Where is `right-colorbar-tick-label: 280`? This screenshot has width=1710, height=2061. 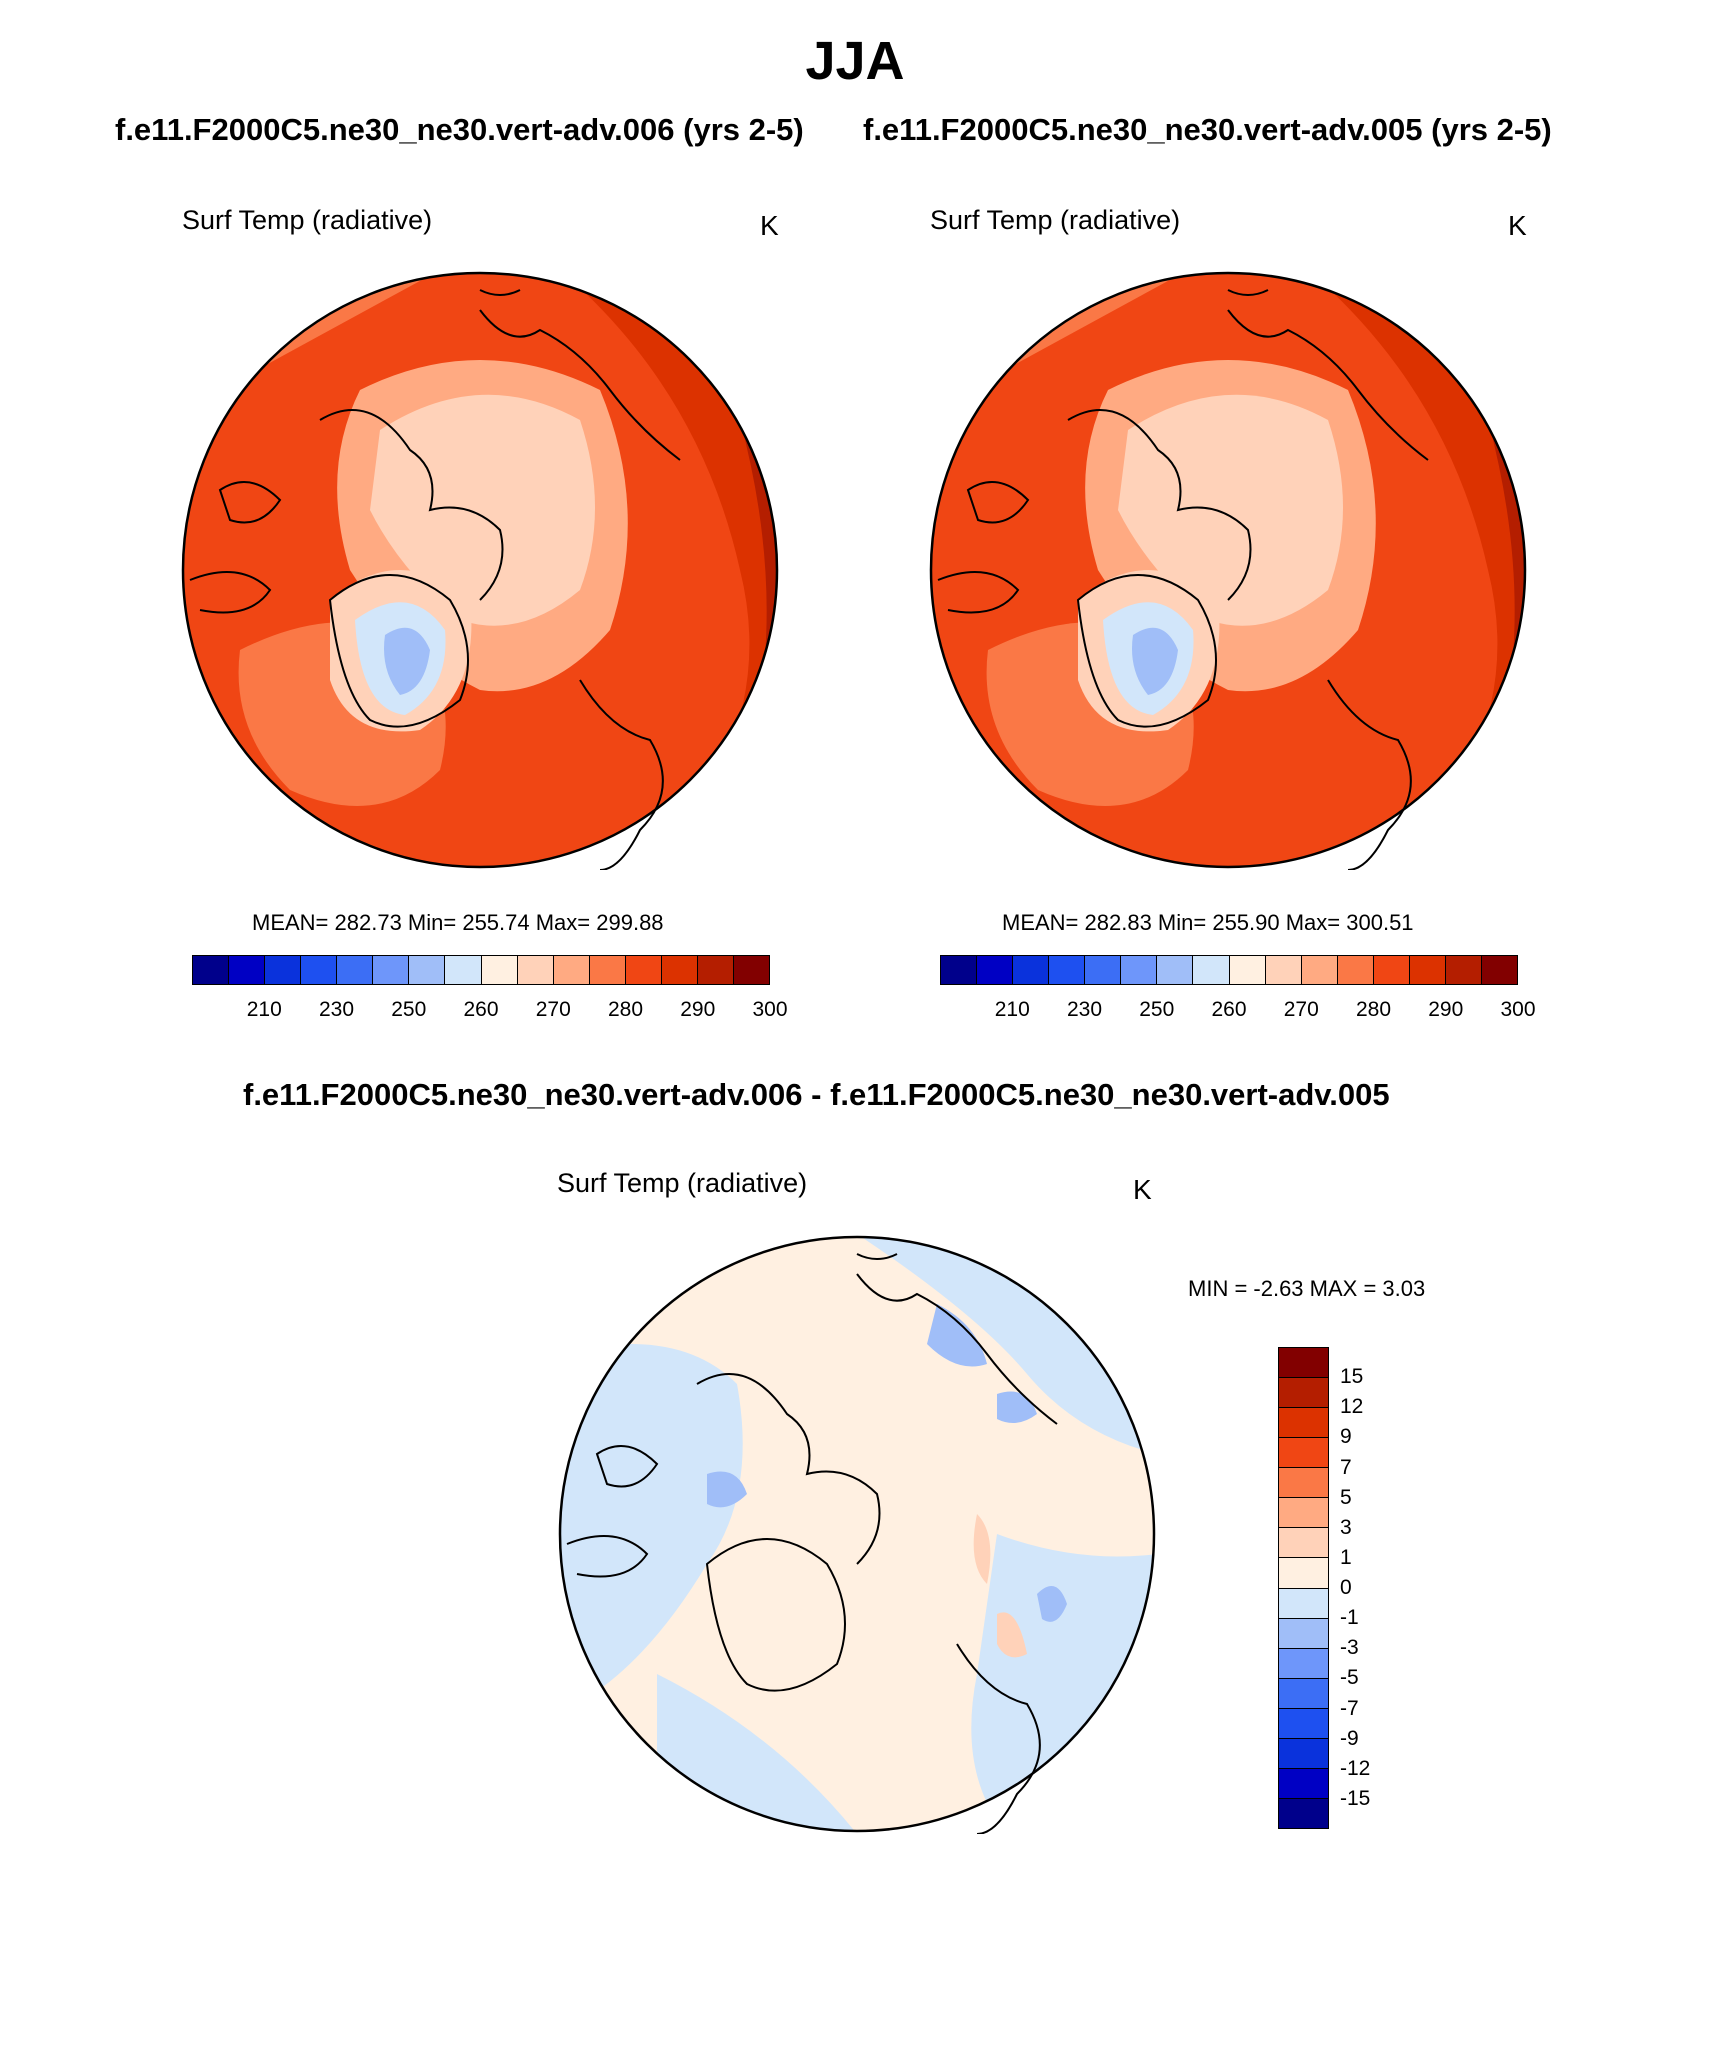 right-colorbar-tick-label: 280 is located at coordinates (1373, 1009).